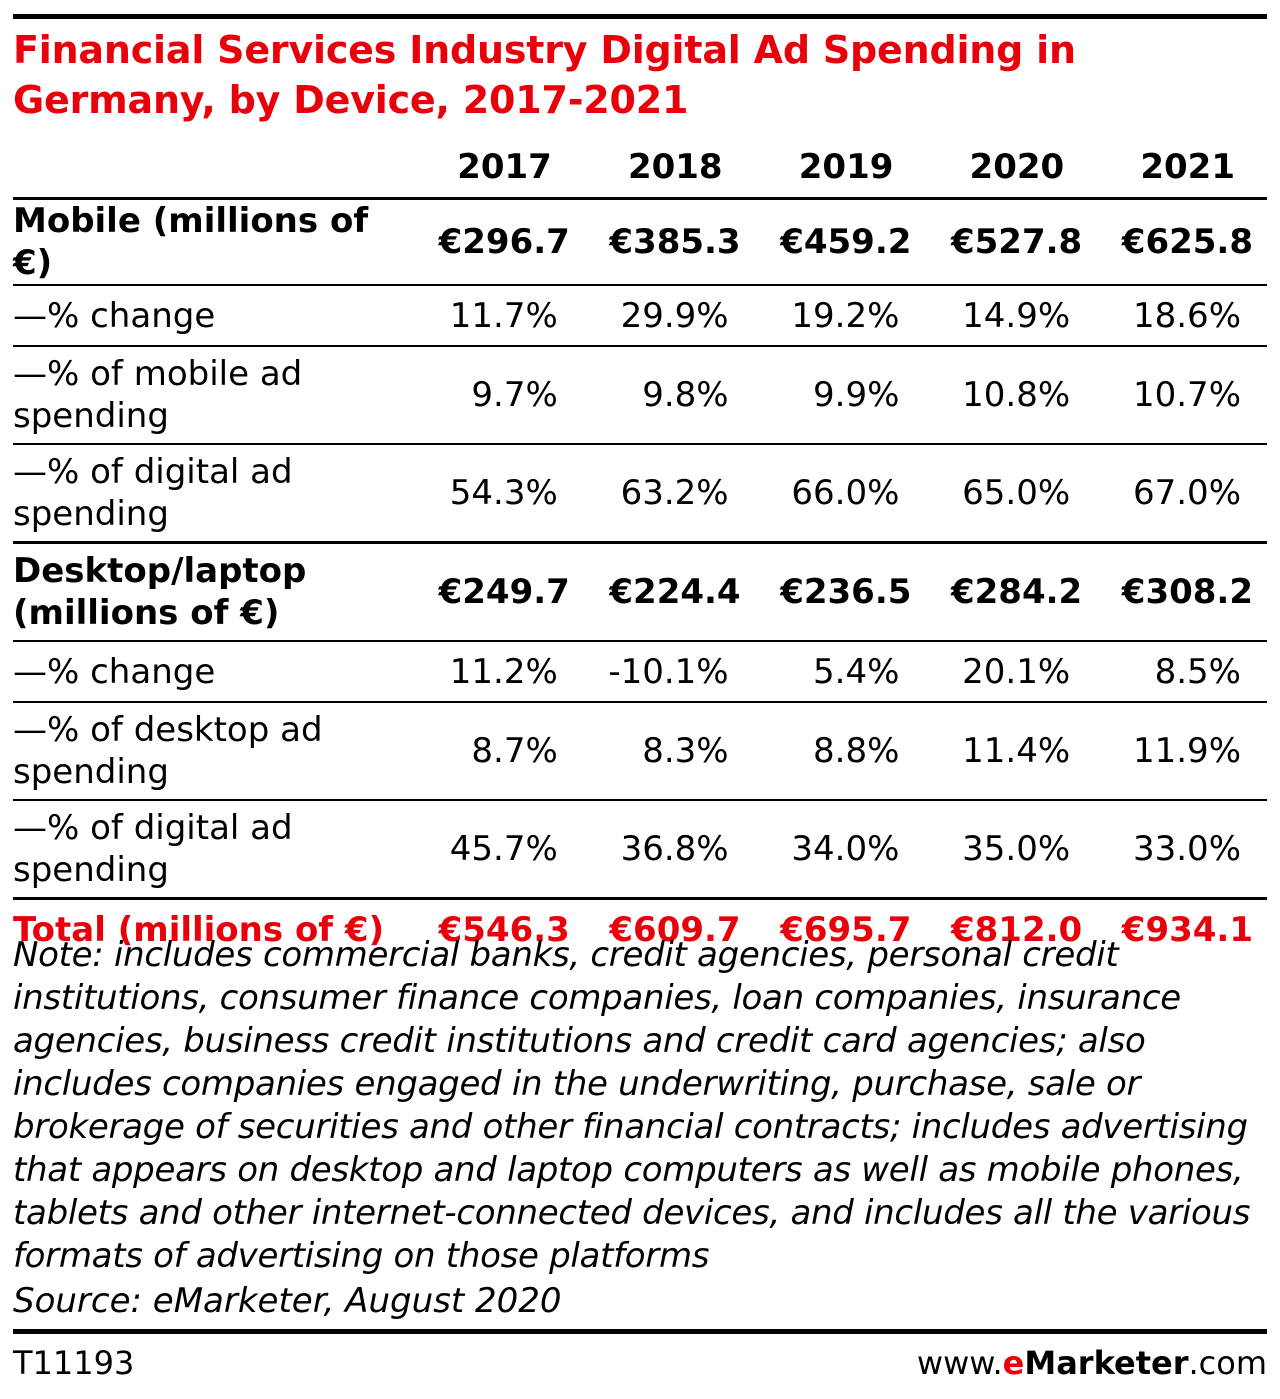 Image resolution: width=1280 pixels, height=1399 pixels. What do you see at coordinates (840, 242) in the screenshot?
I see `table-cell: €459.2` at bounding box center [840, 242].